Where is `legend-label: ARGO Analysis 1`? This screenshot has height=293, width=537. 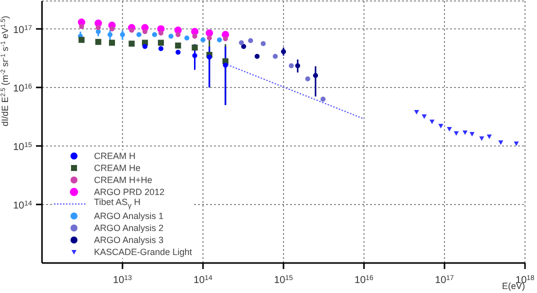
legend-label: ARGO Analysis 1 is located at coordinates (129, 216).